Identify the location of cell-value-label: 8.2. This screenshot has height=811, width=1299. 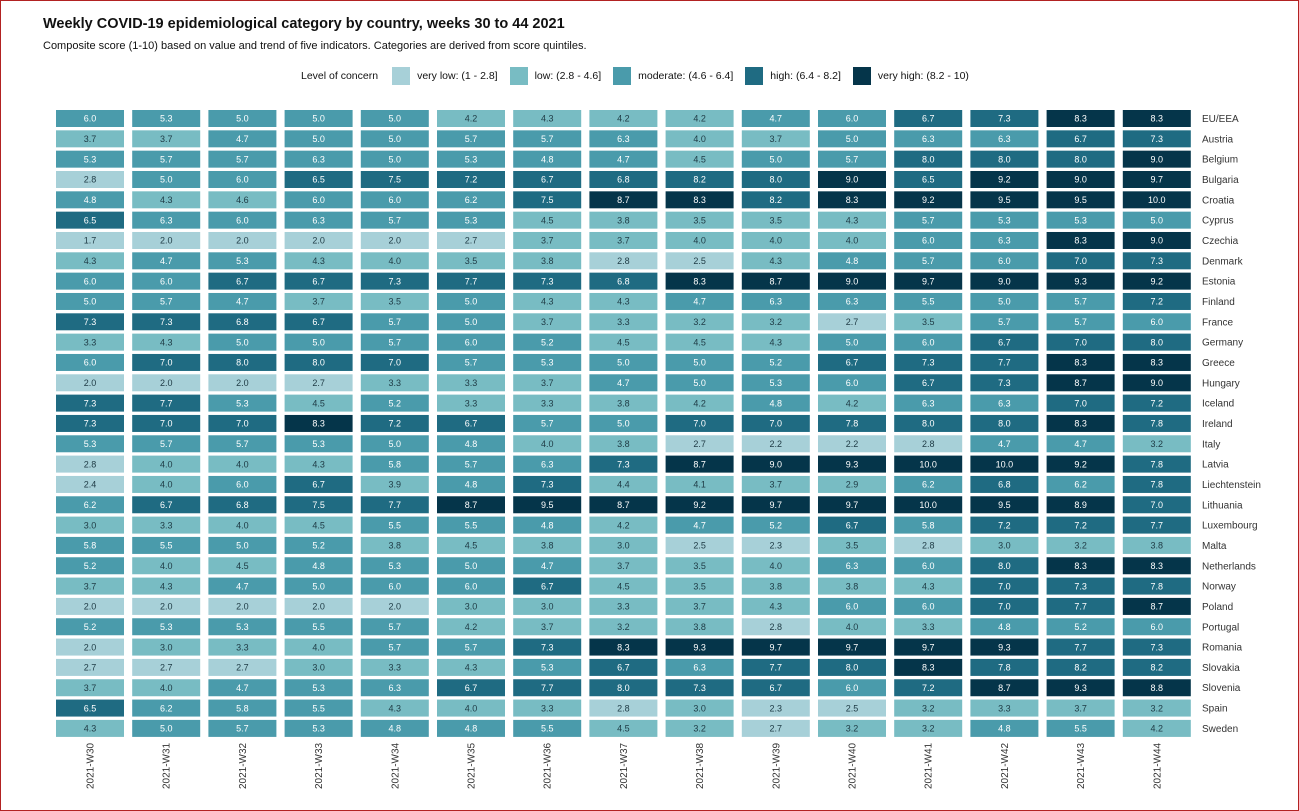
(776, 200).